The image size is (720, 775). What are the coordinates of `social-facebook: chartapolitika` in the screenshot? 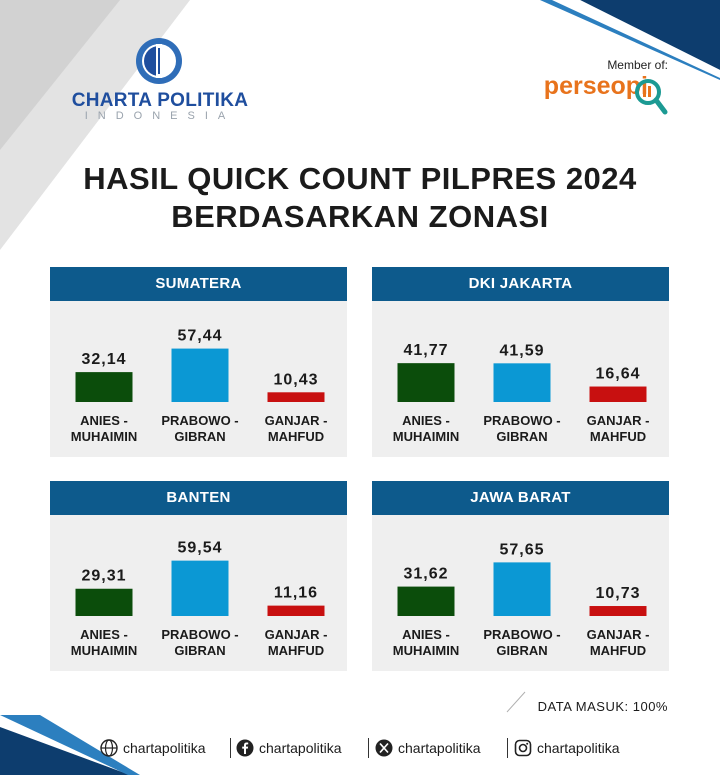 It's located at (289, 748).